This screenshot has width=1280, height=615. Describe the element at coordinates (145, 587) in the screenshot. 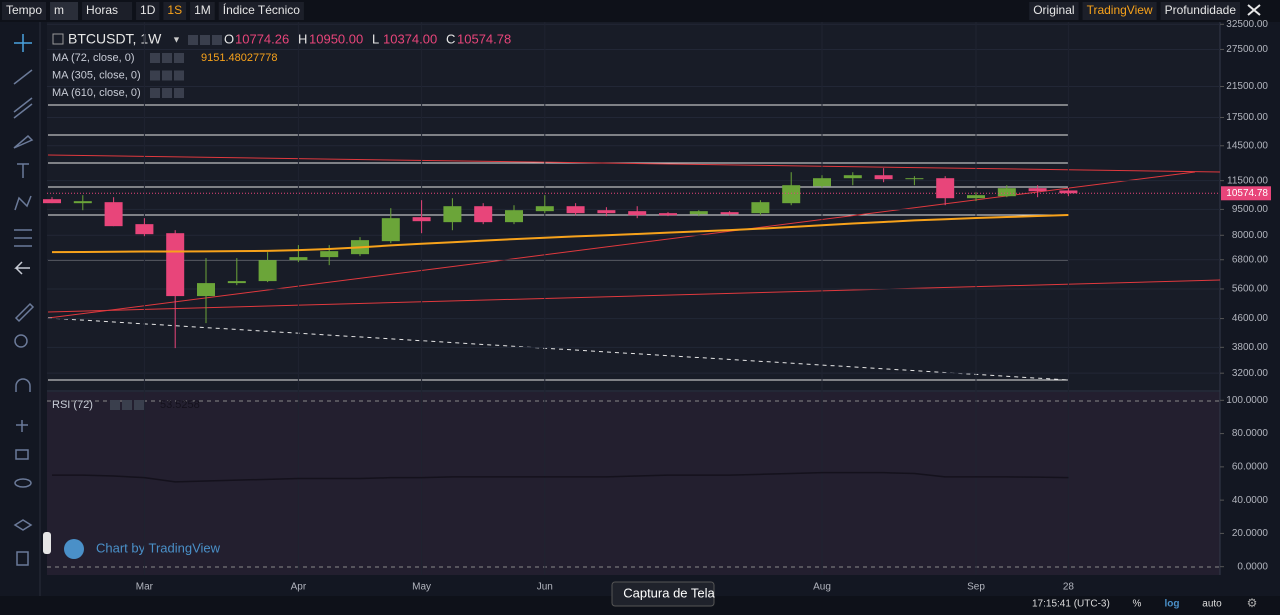

I see `x-tick-label: Mar` at that location.